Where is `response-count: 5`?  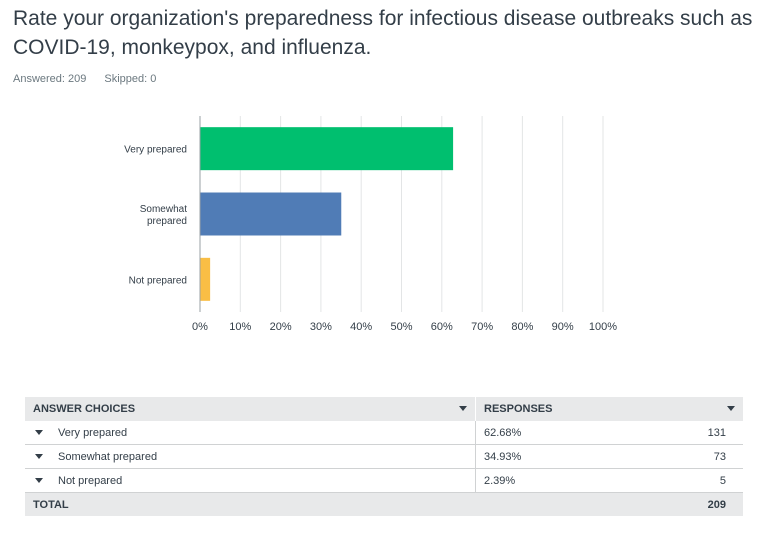
response-count: 5 is located at coordinates (707, 480).